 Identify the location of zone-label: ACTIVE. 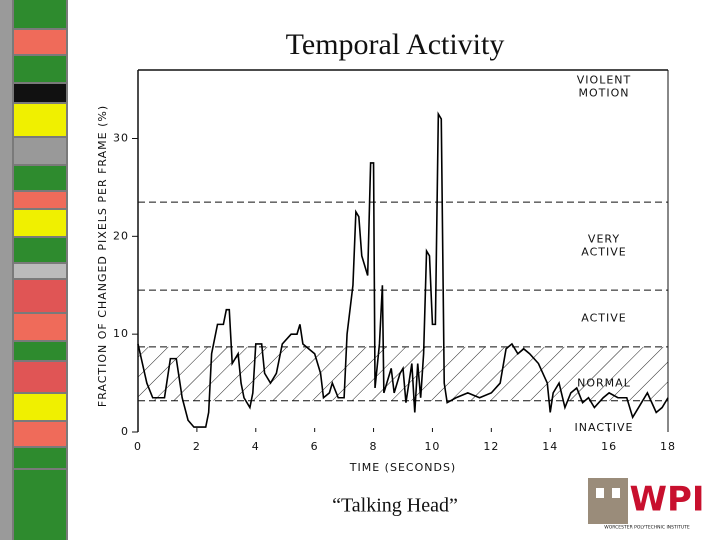
(603, 318).